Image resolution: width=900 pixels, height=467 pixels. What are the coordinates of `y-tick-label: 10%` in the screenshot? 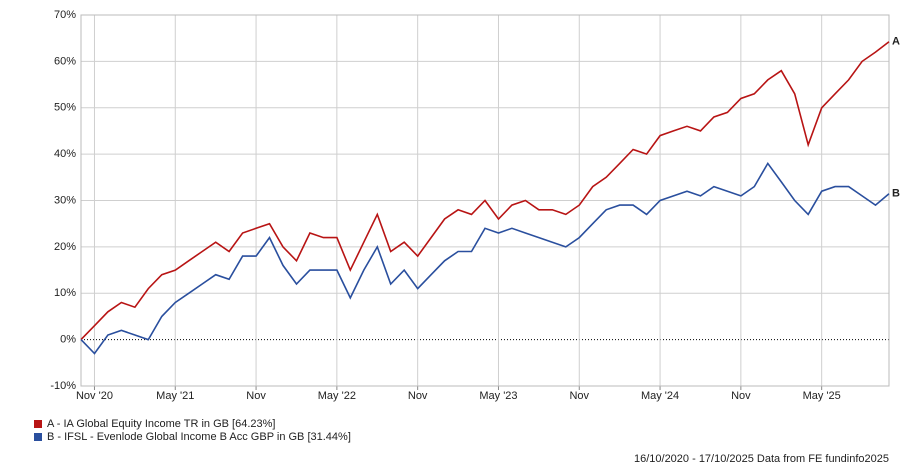 It's located at (65, 293).